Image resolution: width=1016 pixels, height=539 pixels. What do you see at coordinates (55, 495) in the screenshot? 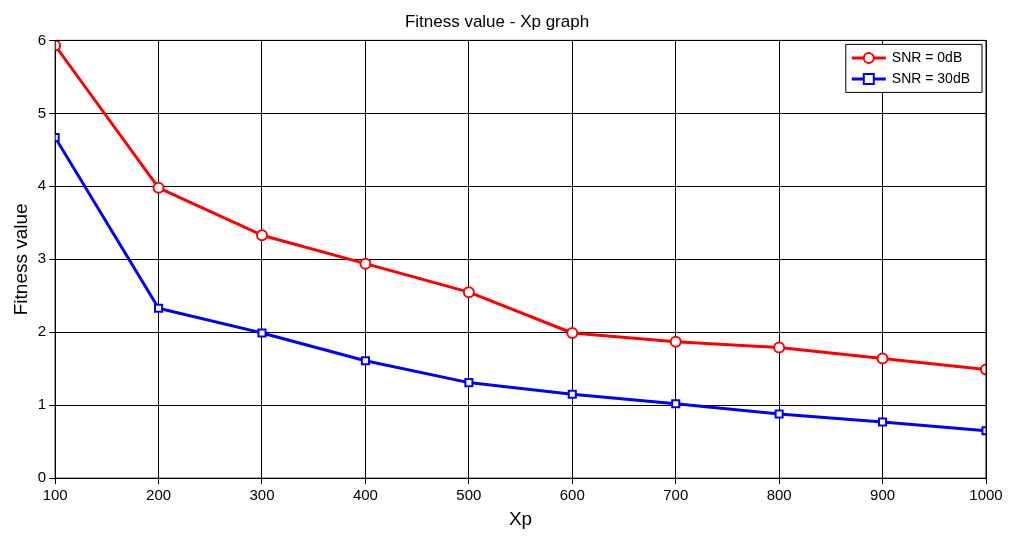
I see `x-tick-label: 100` at bounding box center [55, 495].